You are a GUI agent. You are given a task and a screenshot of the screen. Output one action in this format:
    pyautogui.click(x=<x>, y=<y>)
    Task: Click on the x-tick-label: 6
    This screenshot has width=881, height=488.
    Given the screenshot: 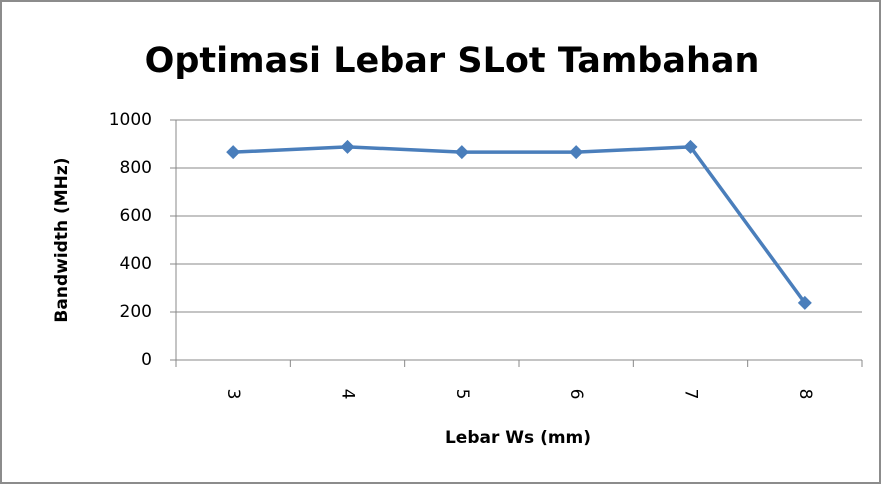 What is the action you would take?
    pyautogui.click(x=576, y=394)
    